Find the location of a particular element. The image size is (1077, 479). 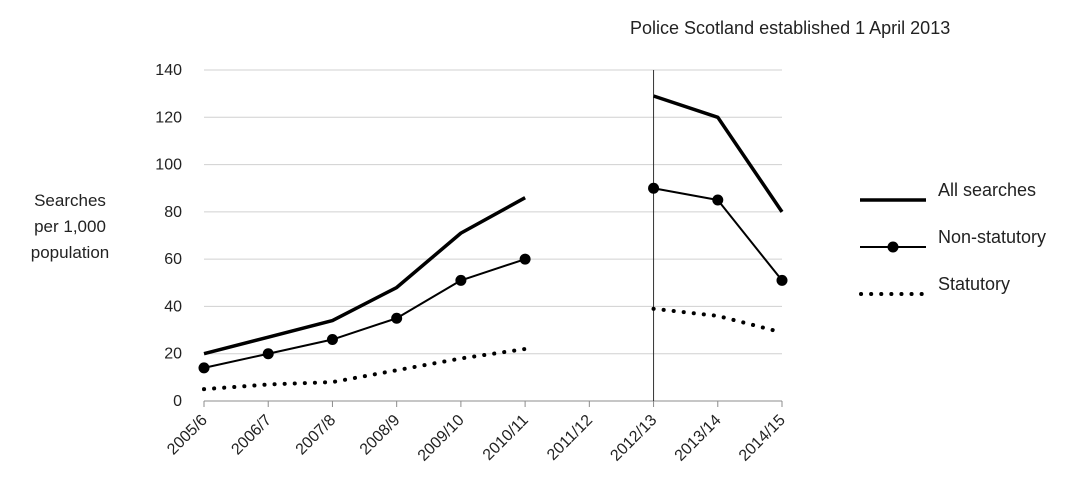

legend-item-all-searches: All searches is located at coordinates (965, 201).